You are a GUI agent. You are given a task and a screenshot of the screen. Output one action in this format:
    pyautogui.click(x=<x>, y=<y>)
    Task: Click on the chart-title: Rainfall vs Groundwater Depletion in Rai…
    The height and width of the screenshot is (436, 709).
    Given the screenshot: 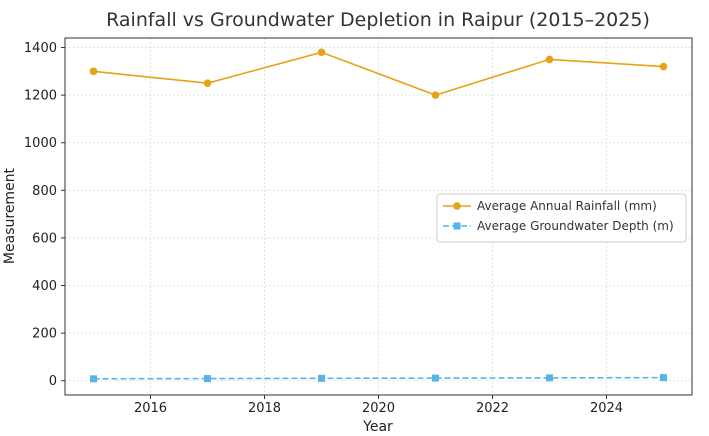 What is the action you would take?
    pyautogui.click(x=378, y=20)
    